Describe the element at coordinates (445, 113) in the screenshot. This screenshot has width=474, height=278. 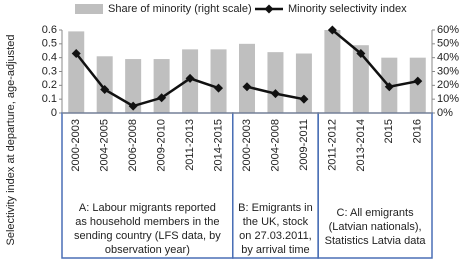
I see `y2-tick-label: 0%` at that location.